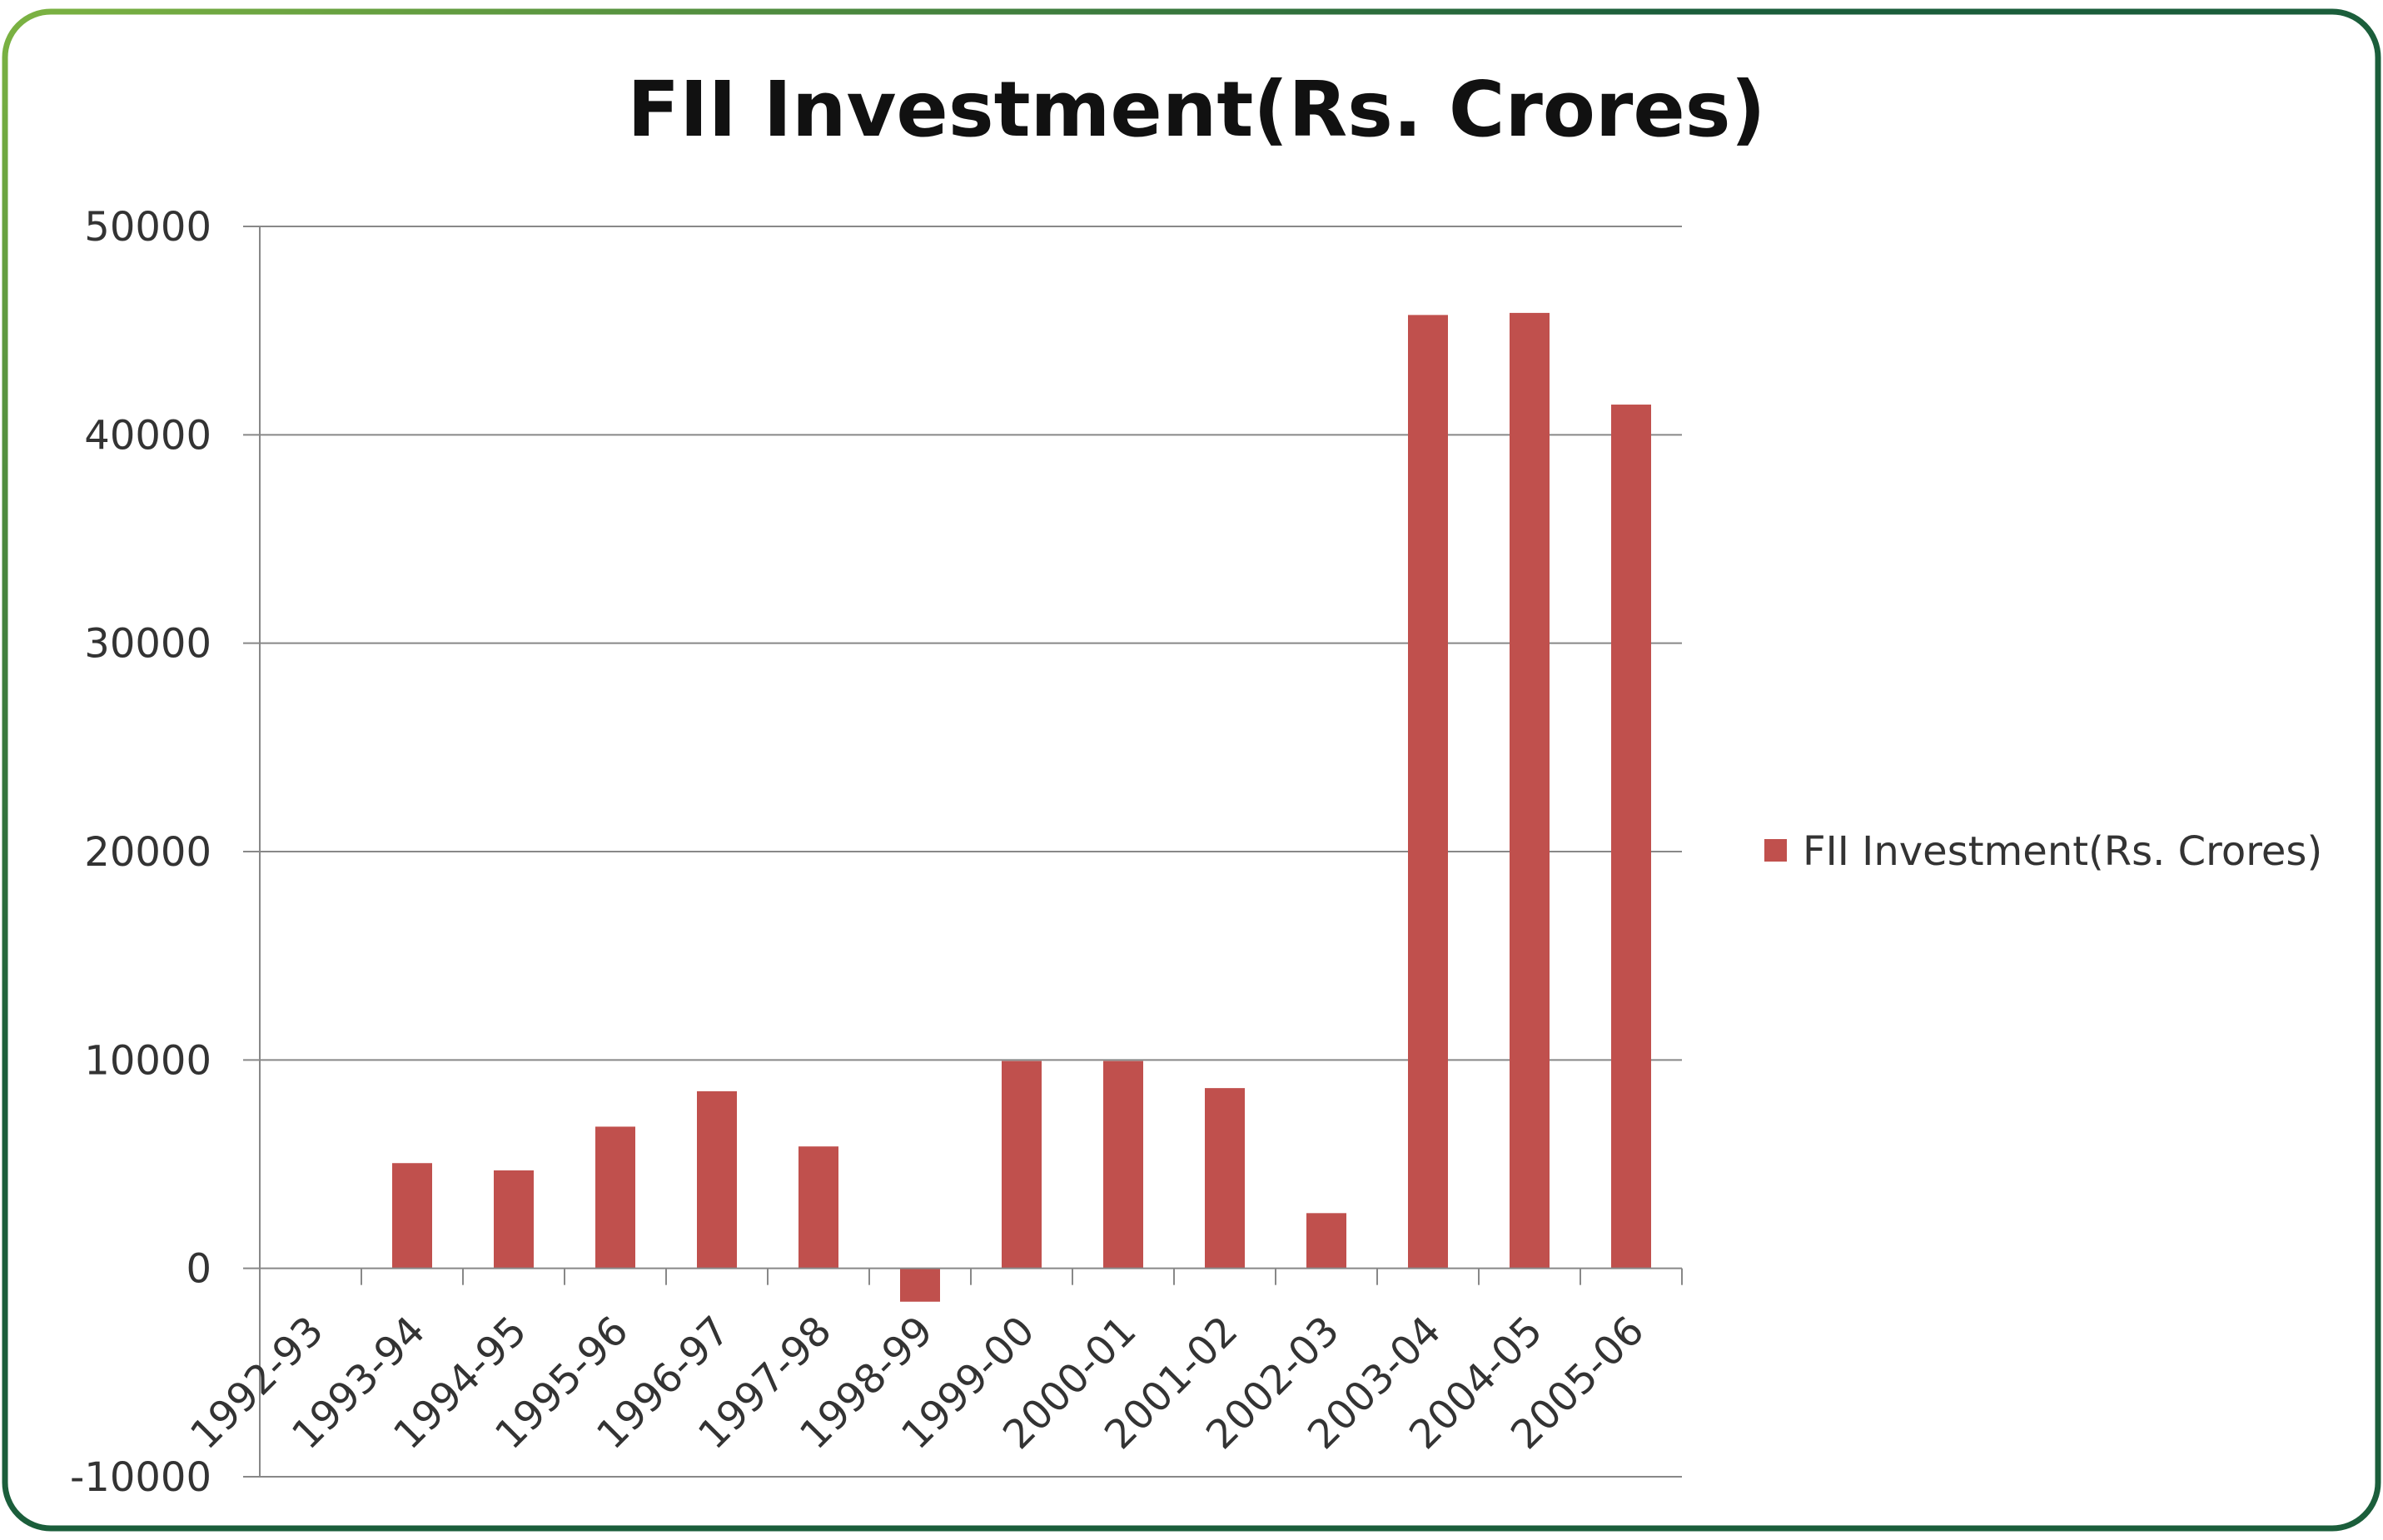  I want to click on y-tick-label: 10000, so click(147, 1060).